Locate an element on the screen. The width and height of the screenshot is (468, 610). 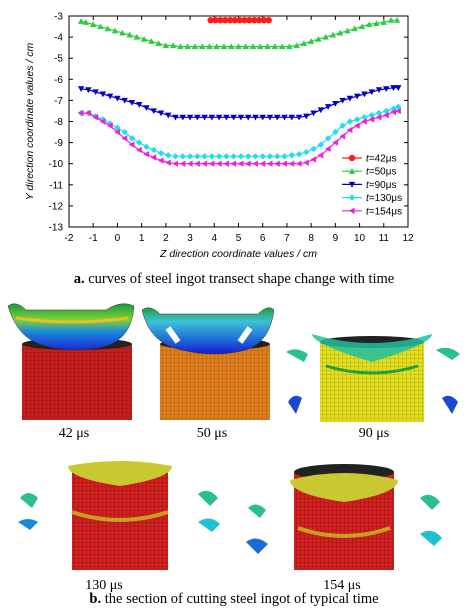
x-tick-label: 2 is located at coordinates (166, 238).